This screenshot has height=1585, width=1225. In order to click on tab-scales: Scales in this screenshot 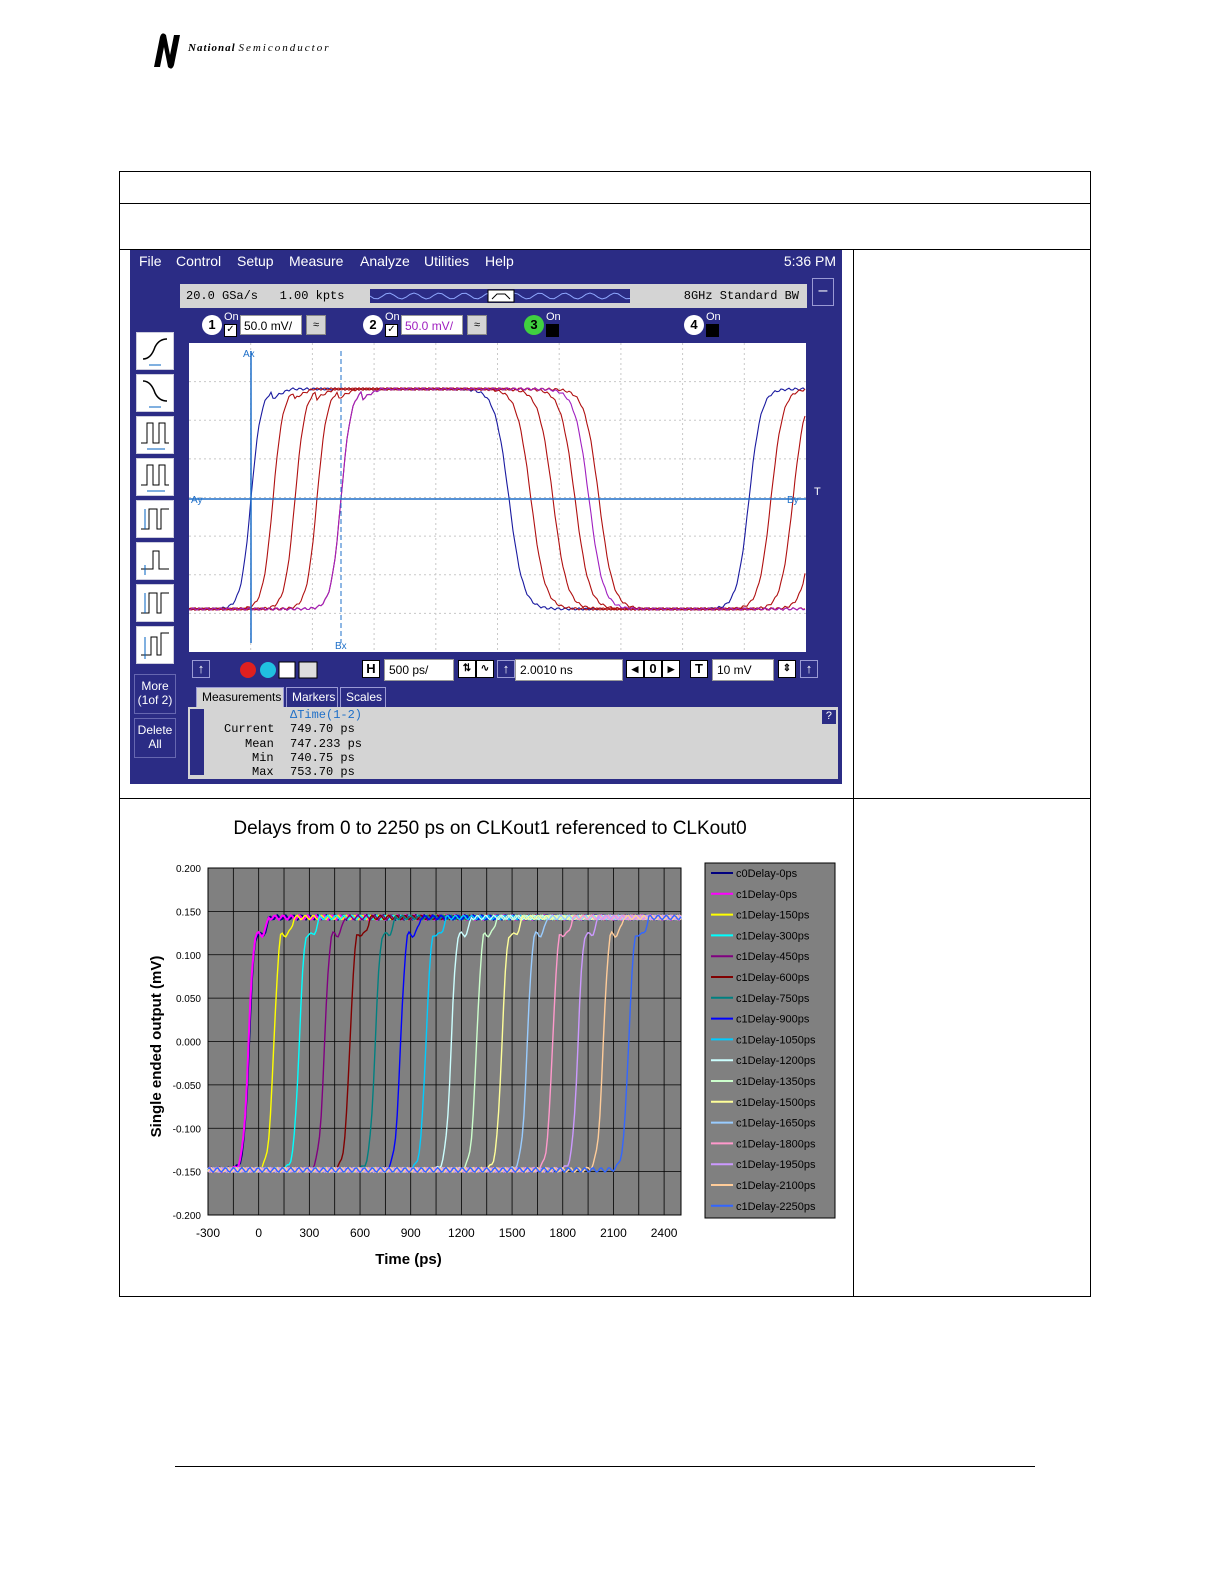, I will do `click(363, 697)`.